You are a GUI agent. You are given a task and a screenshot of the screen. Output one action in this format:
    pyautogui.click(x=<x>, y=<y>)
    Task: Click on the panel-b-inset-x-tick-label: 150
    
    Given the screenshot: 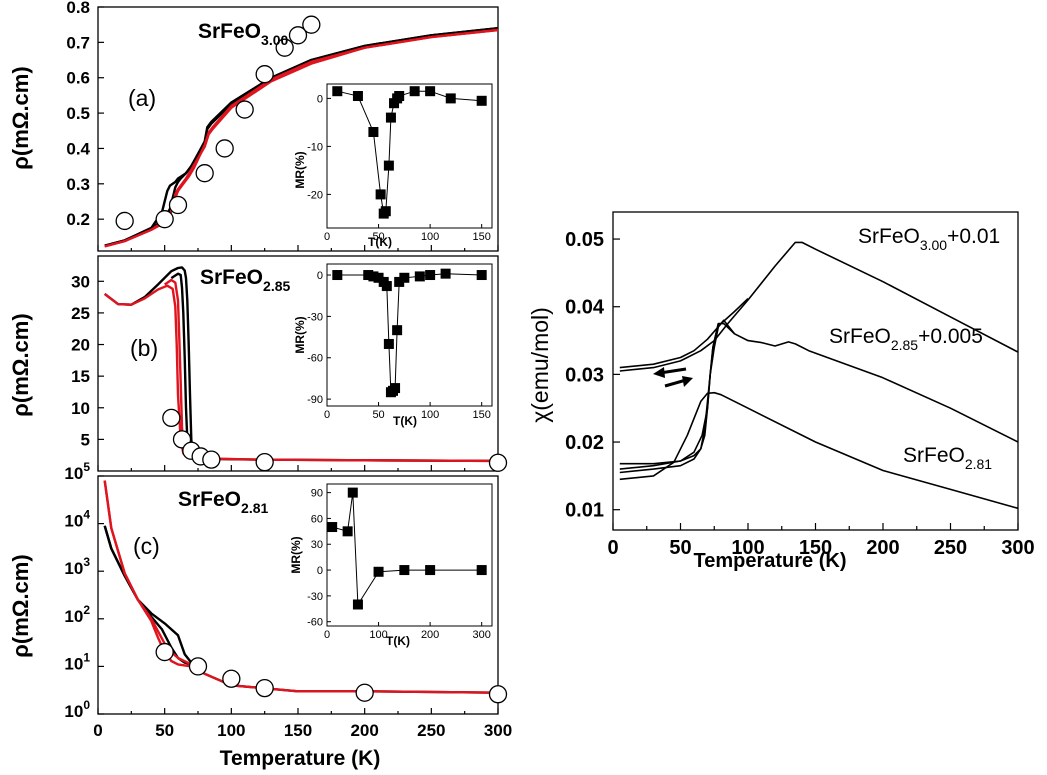 What is the action you would take?
    pyautogui.click(x=482, y=415)
    